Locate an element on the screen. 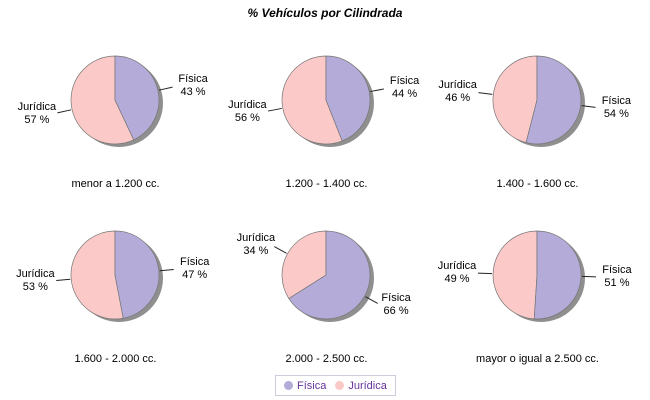 The height and width of the screenshot is (400, 650). juridica-callout: Jurídica 49 % is located at coordinates (457, 273).